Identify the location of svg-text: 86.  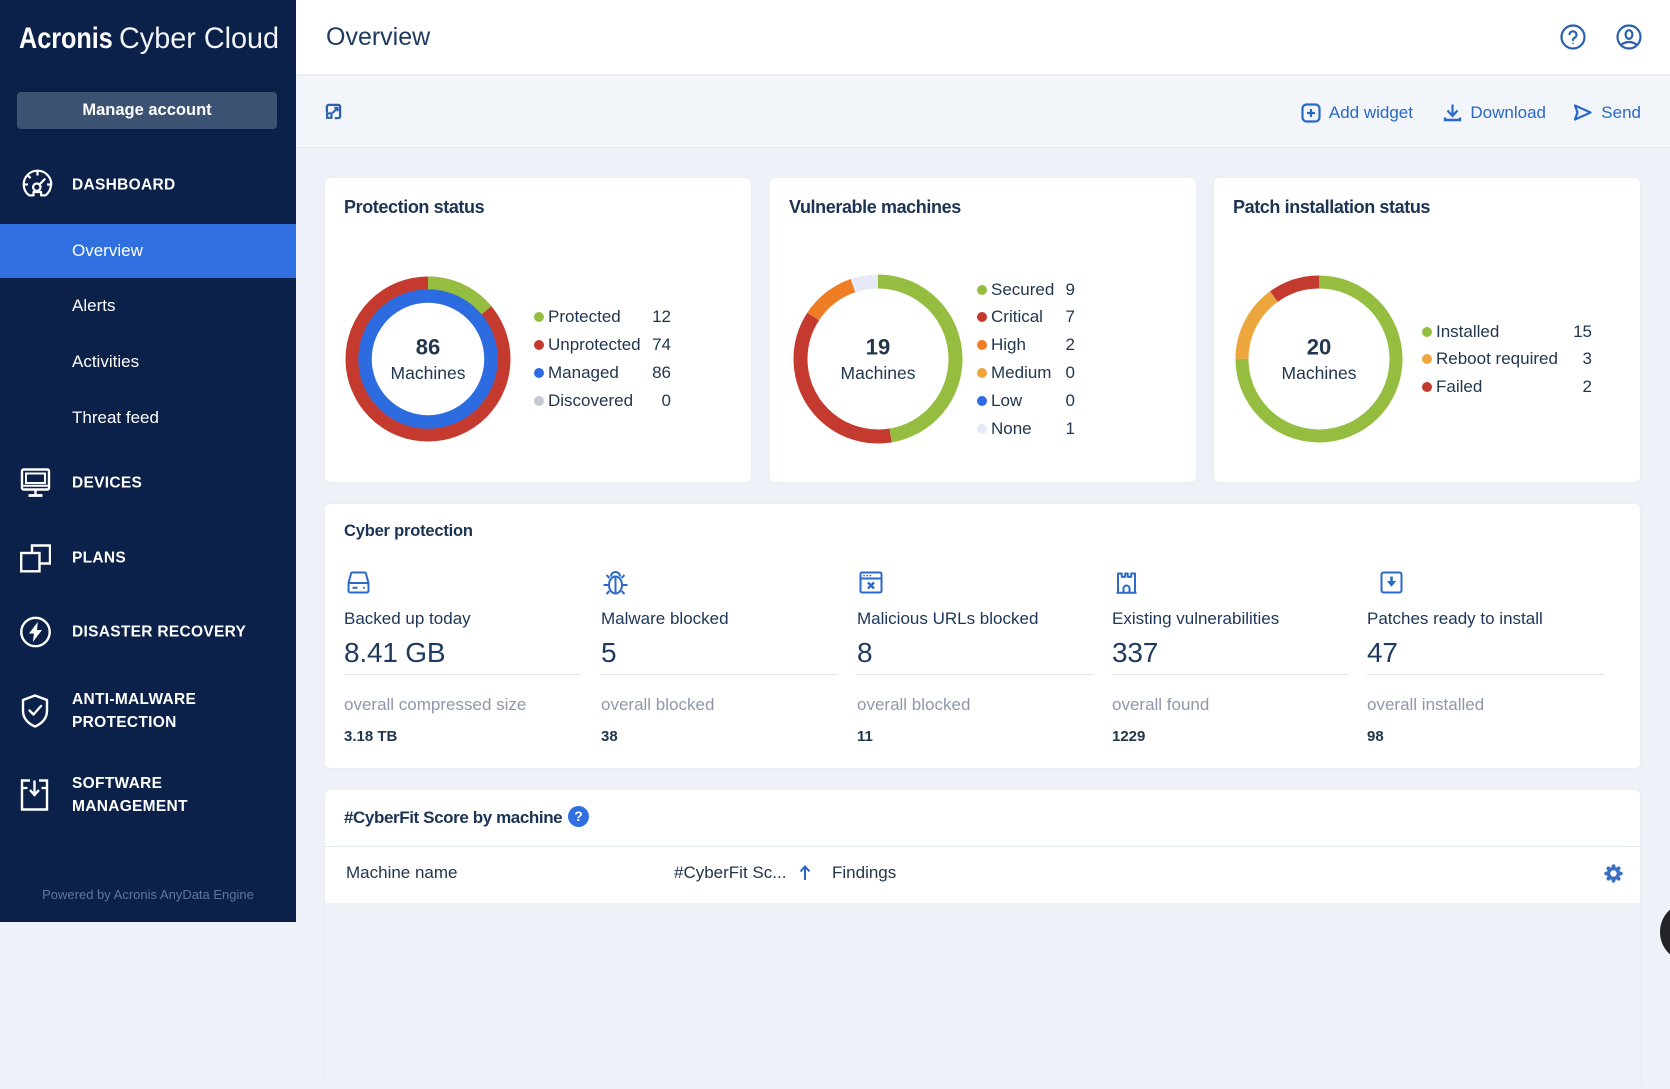
(428, 347).